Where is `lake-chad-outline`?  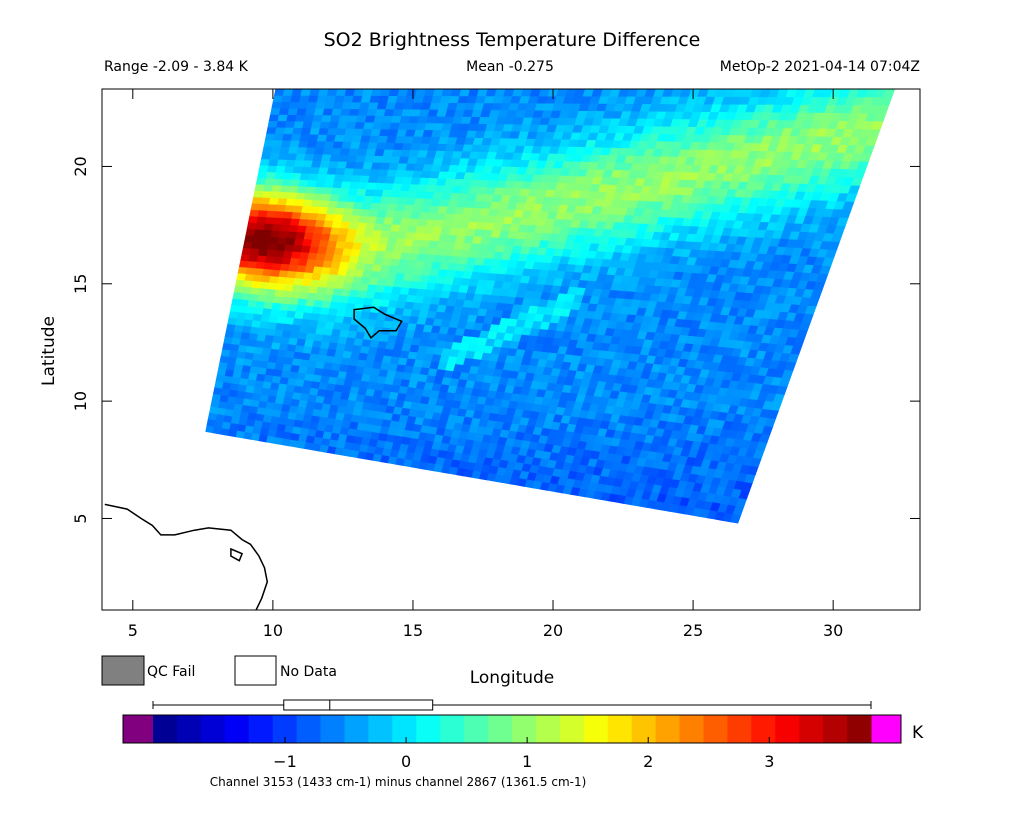 lake-chad-outline is located at coordinates (378, 322).